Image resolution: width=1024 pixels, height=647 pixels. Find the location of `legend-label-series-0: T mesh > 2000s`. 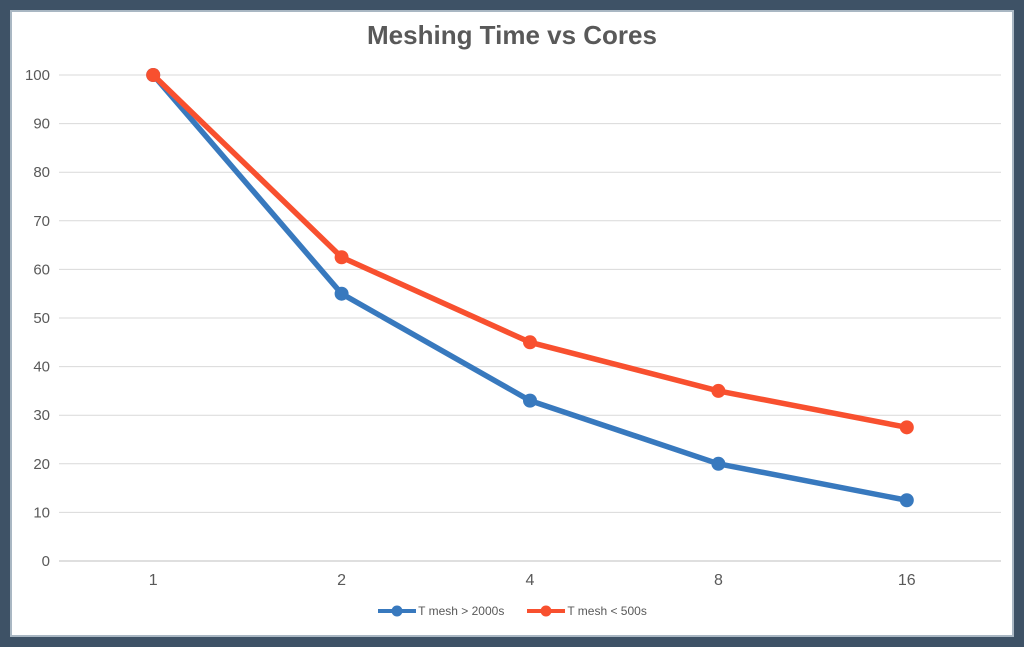

legend-label-series-0: T mesh > 2000s is located at coordinates (461, 611).